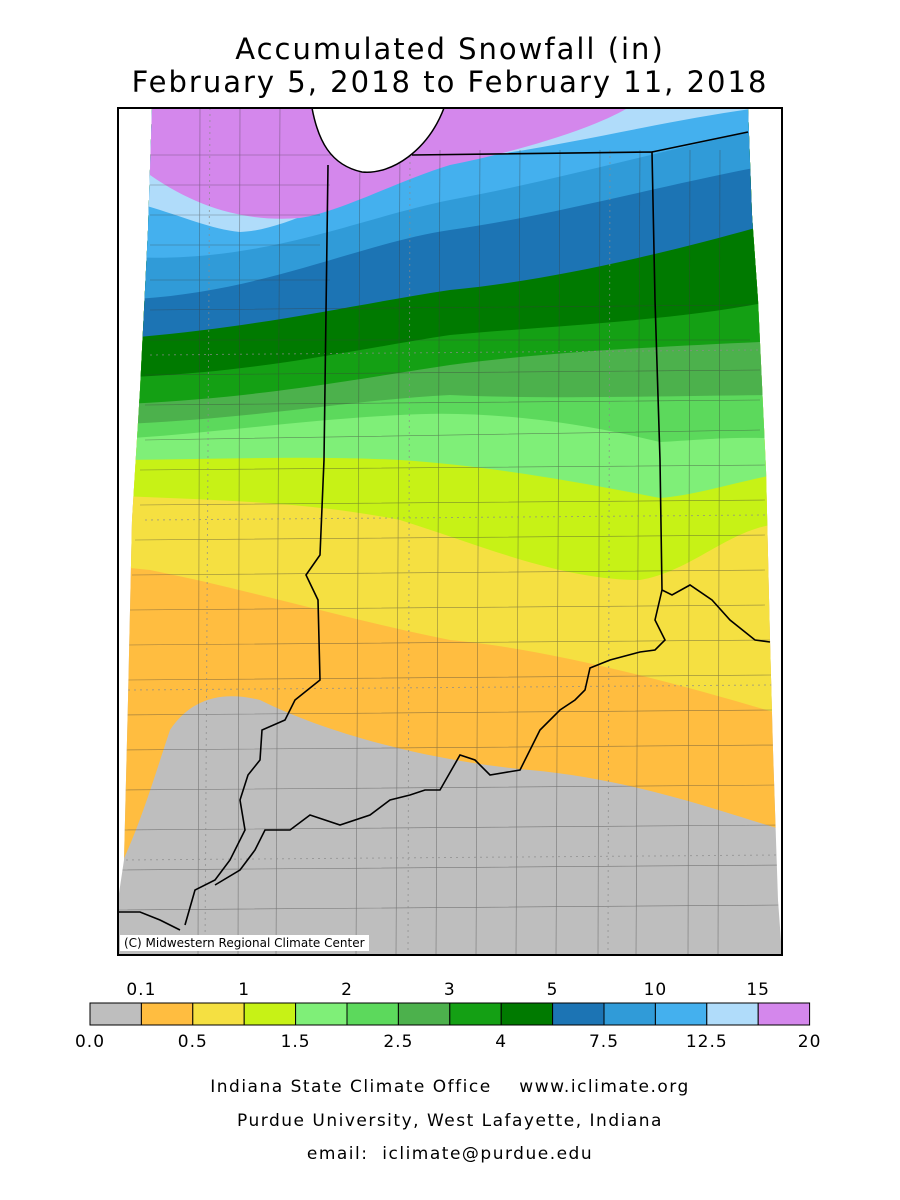  Describe the element at coordinates (450, 1154) in the screenshot. I see `footer-email: email: iclimate@purdue.edu` at that location.